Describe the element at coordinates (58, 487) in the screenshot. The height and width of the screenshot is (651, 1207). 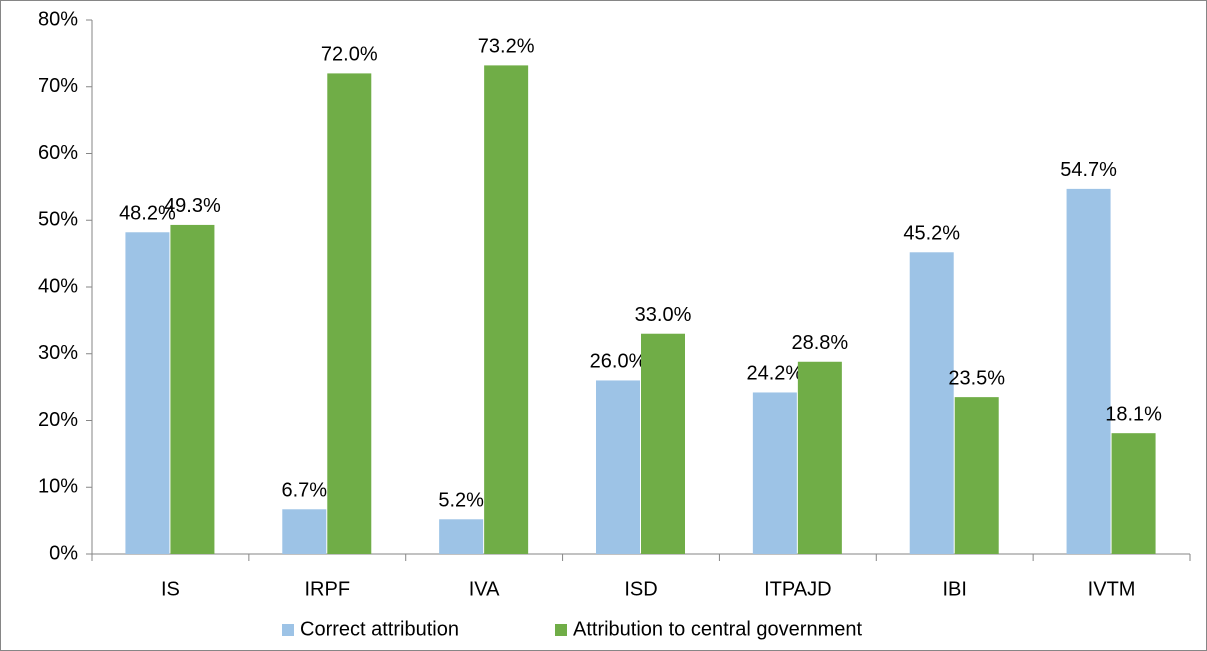
I see `y-tick-label: 10%` at that location.